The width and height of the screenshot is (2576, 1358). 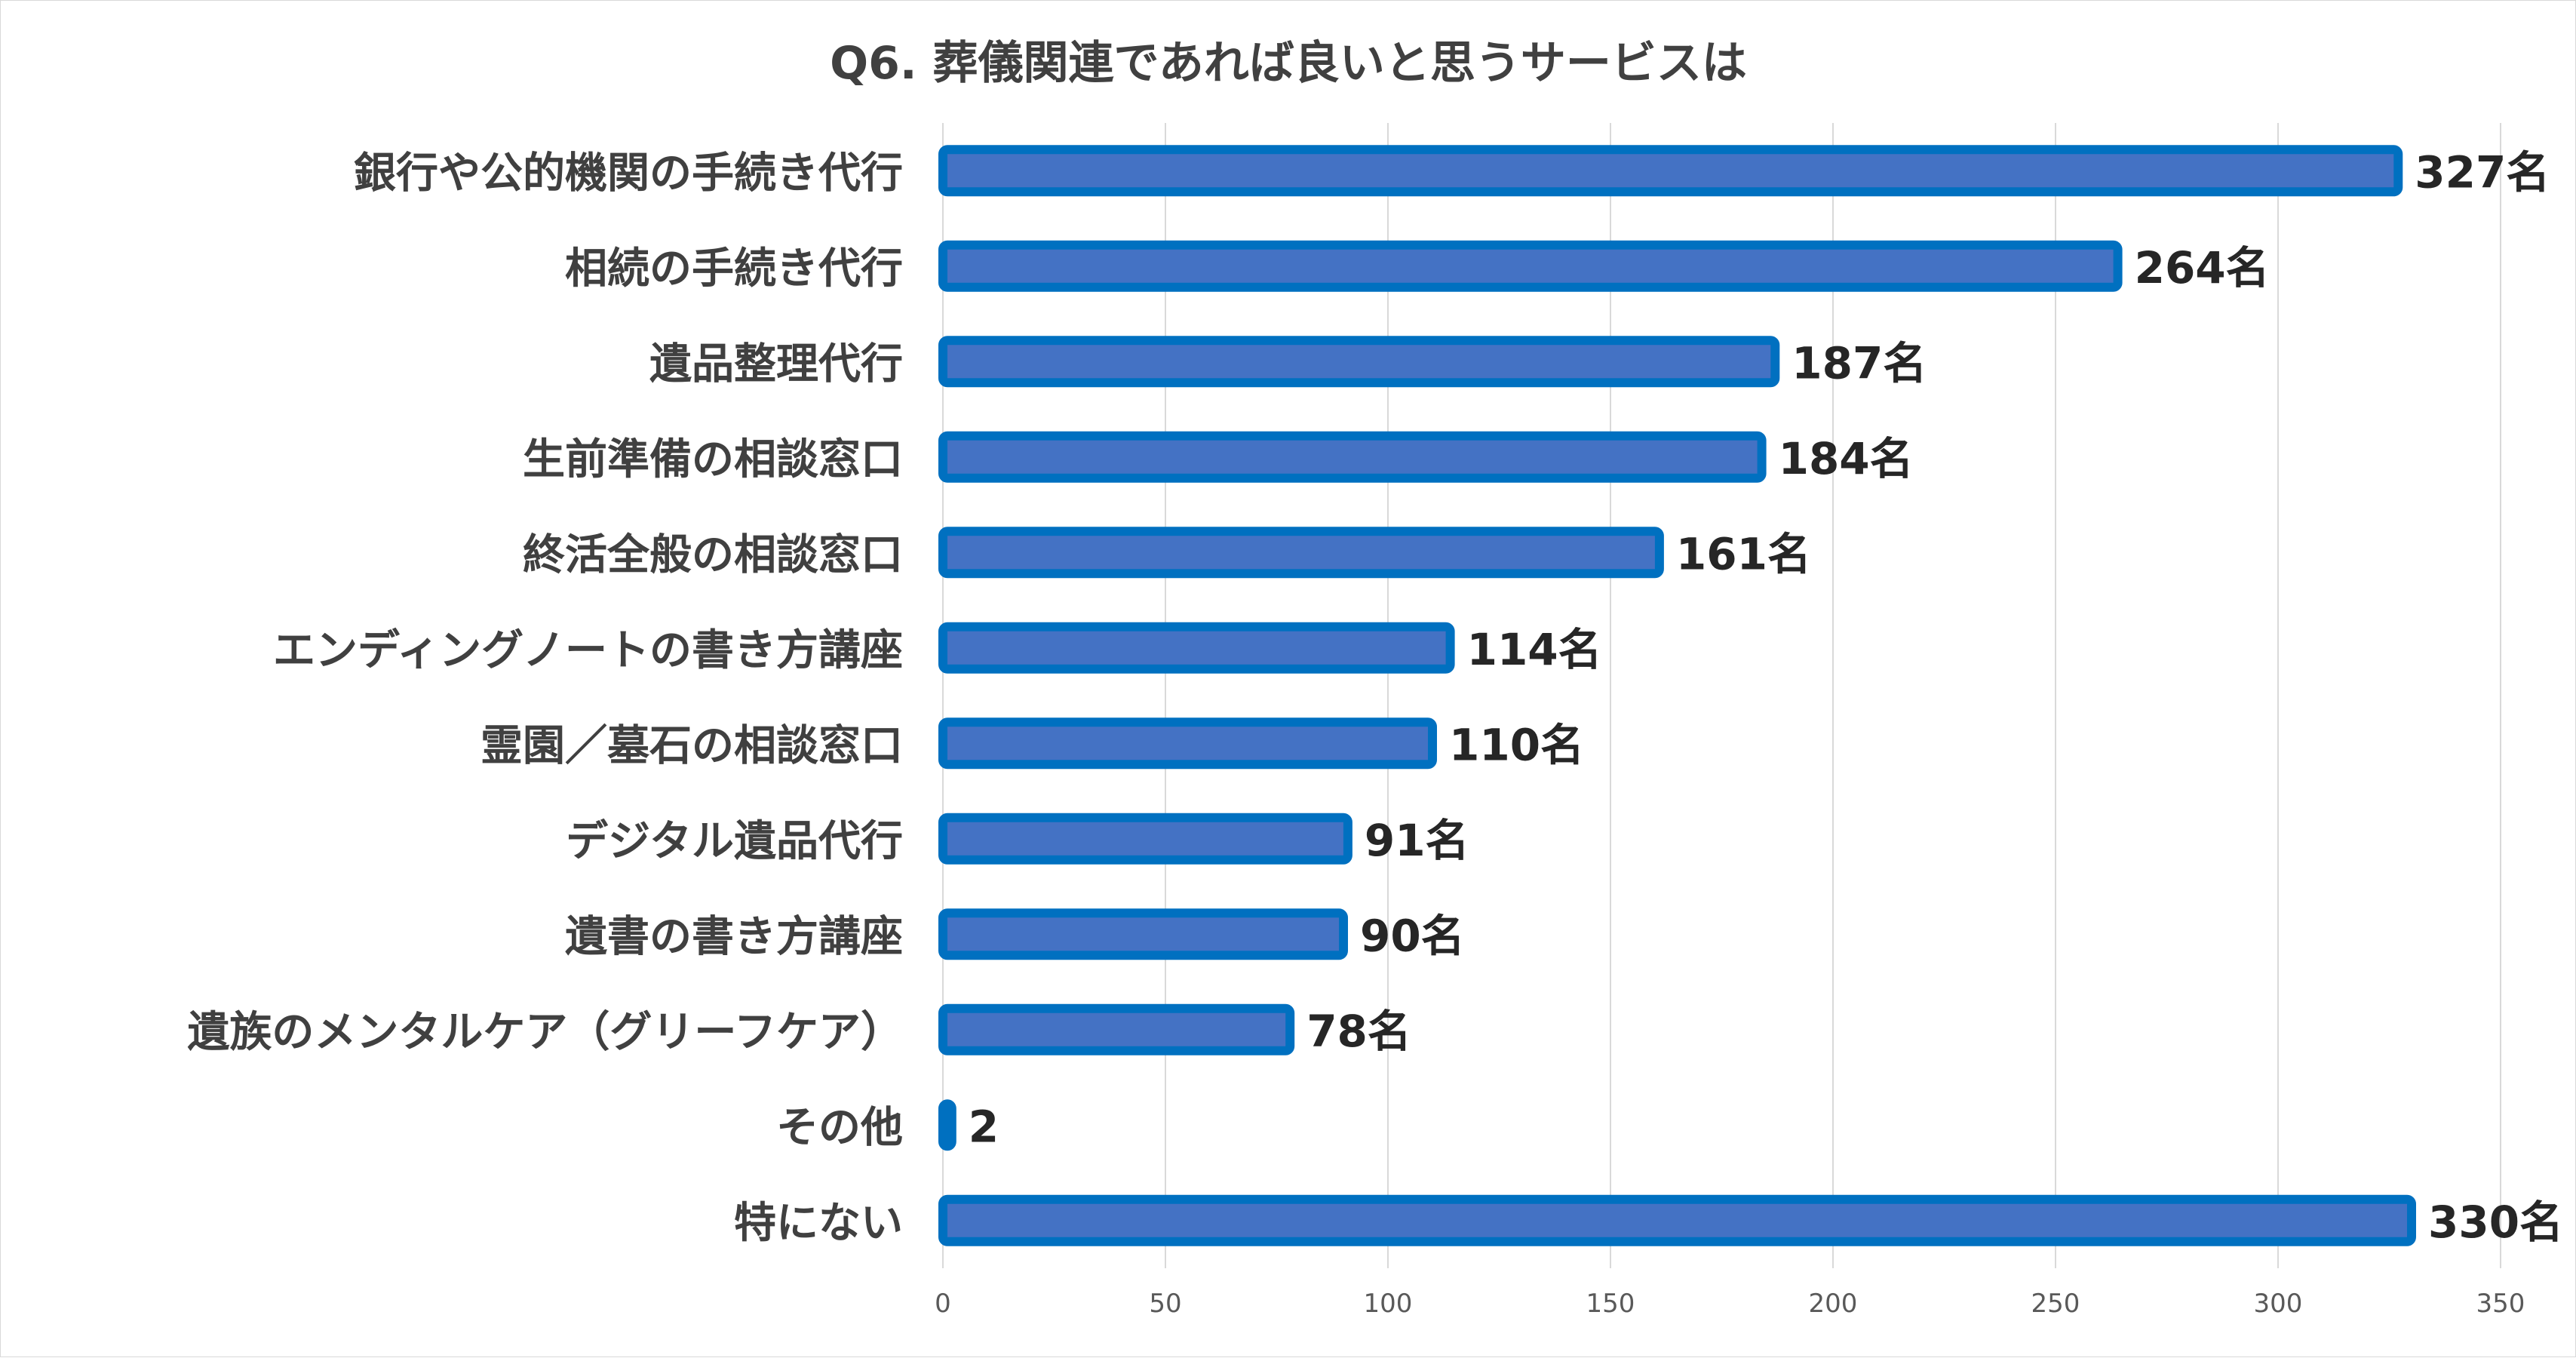 What do you see at coordinates (2278, 1304) in the screenshot?
I see `x-tick-label: 300` at bounding box center [2278, 1304].